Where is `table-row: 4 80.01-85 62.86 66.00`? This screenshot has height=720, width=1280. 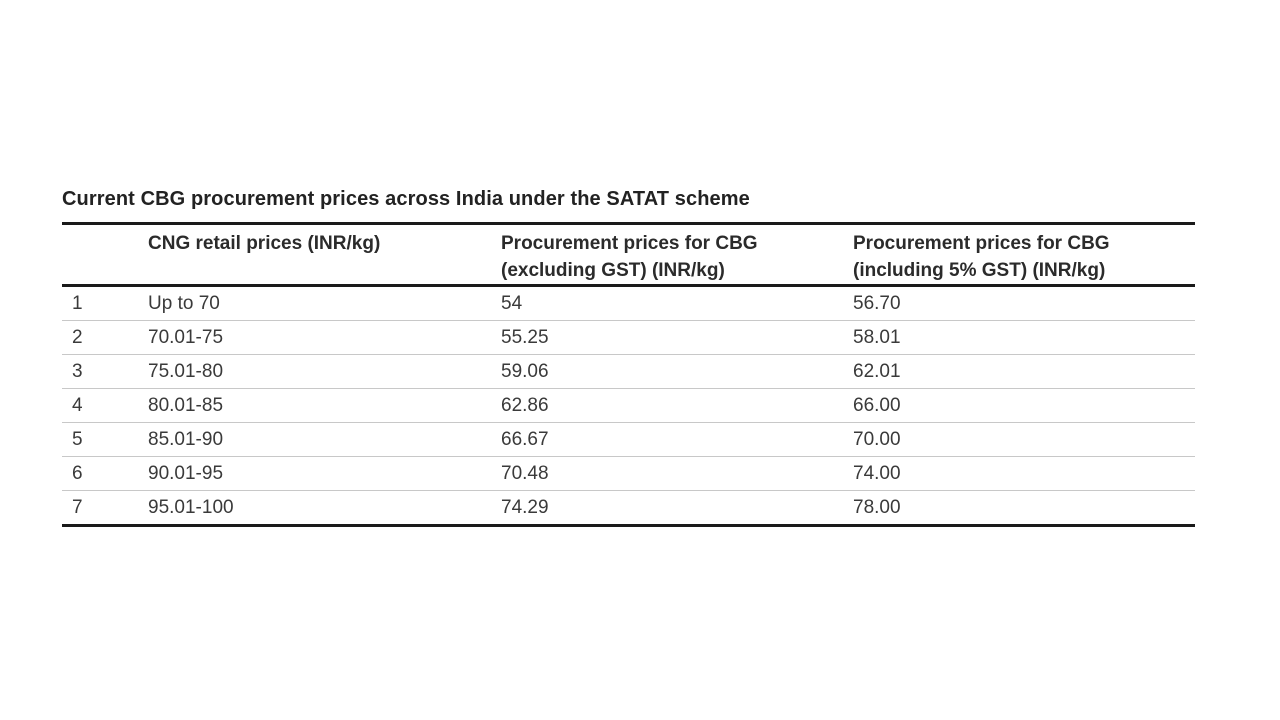
table-row: 4 80.01-85 62.86 66.00 is located at coordinates (628, 405).